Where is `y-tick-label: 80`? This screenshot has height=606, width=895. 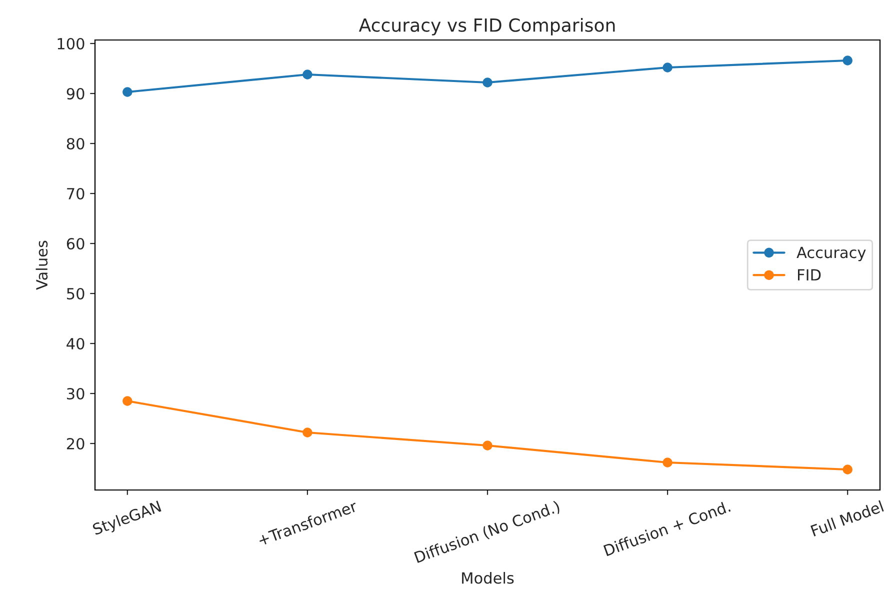
y-tick-label: 80 is located at coordinates (75, 144).